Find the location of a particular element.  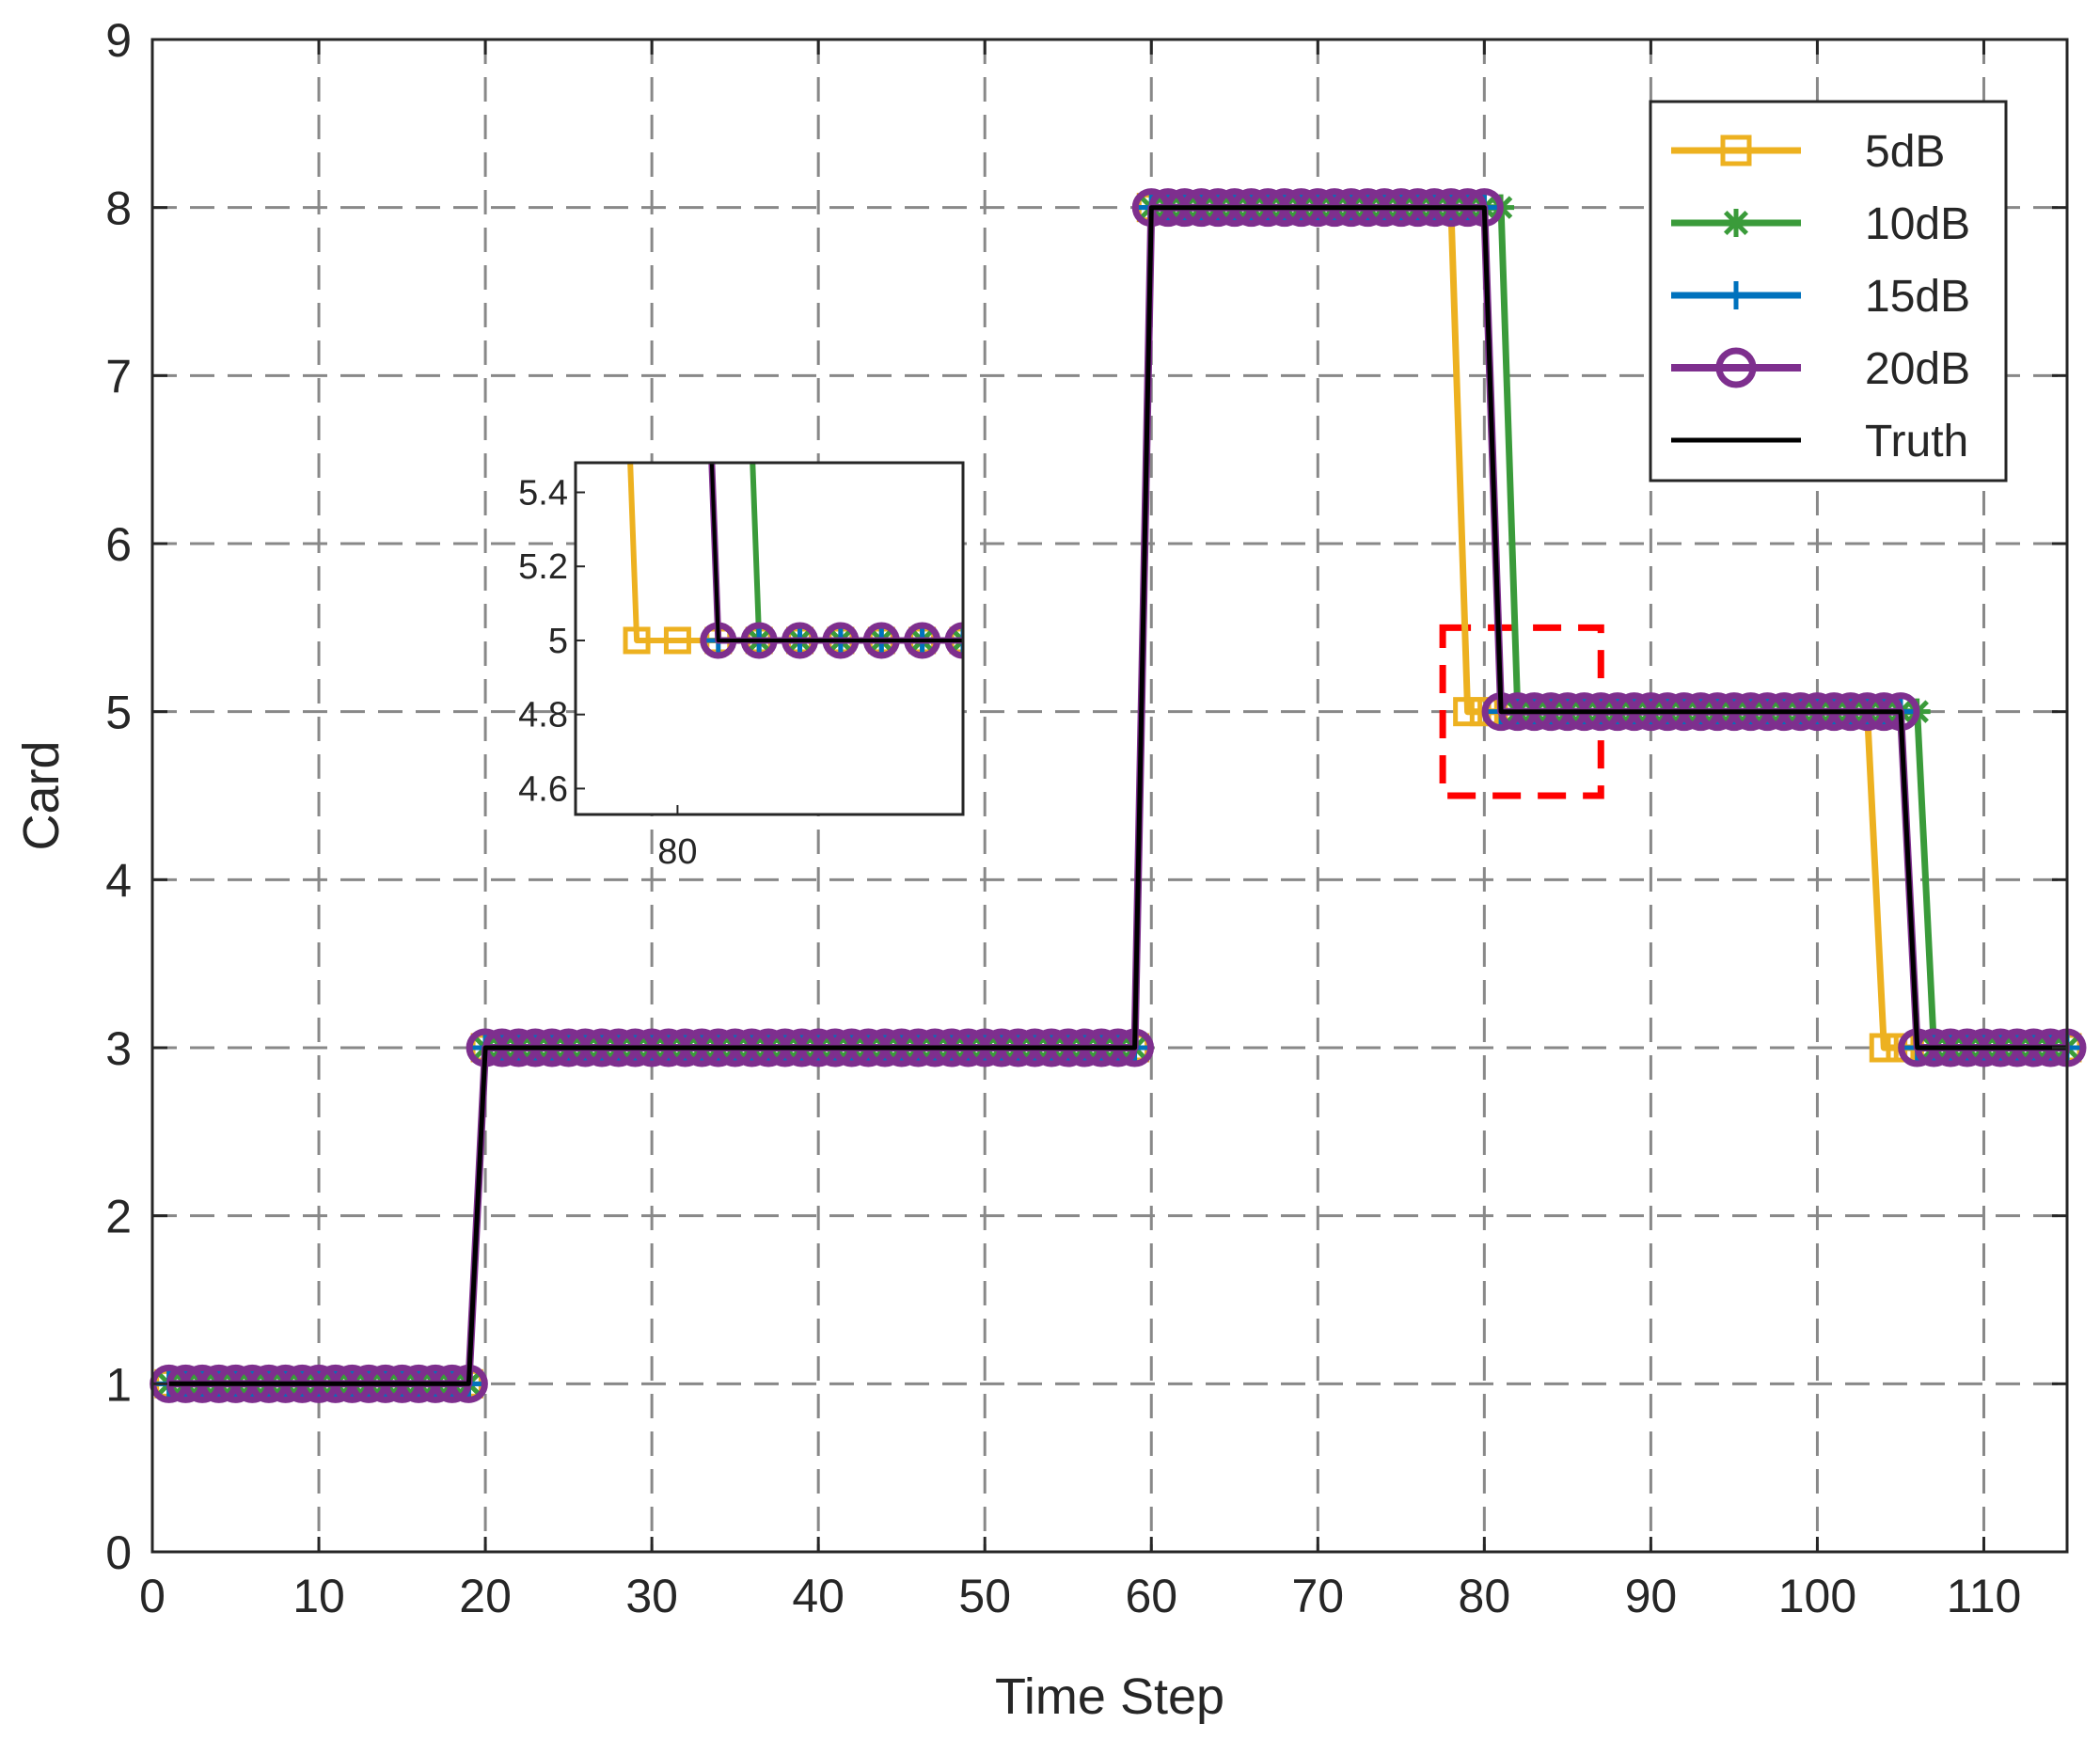

inset-plot: 4.6 4.8 5 5.2 5.4 80 is located at coordinates (809, 666).